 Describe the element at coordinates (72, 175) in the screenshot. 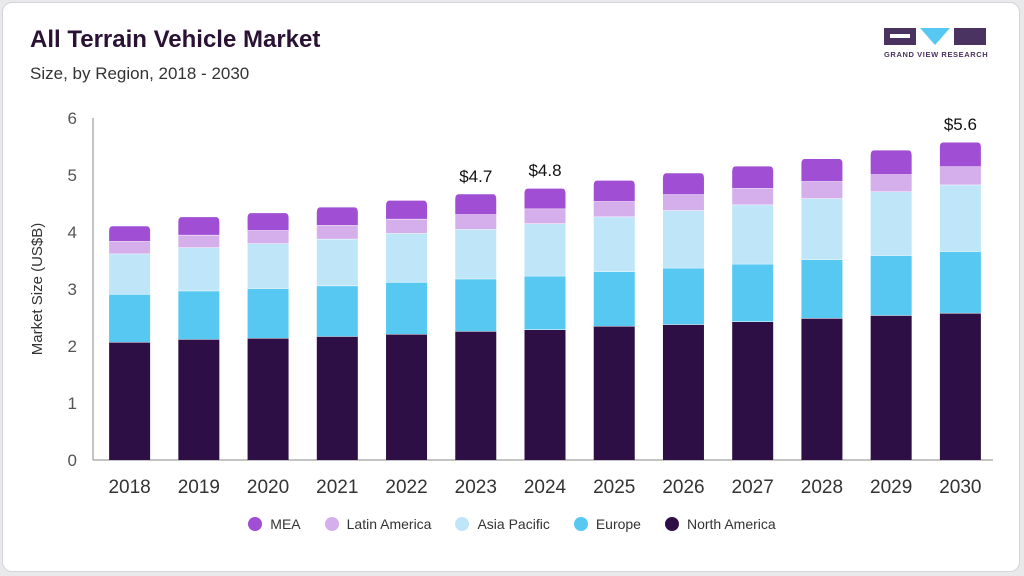

I see `y-tick-label: 5` at that location.